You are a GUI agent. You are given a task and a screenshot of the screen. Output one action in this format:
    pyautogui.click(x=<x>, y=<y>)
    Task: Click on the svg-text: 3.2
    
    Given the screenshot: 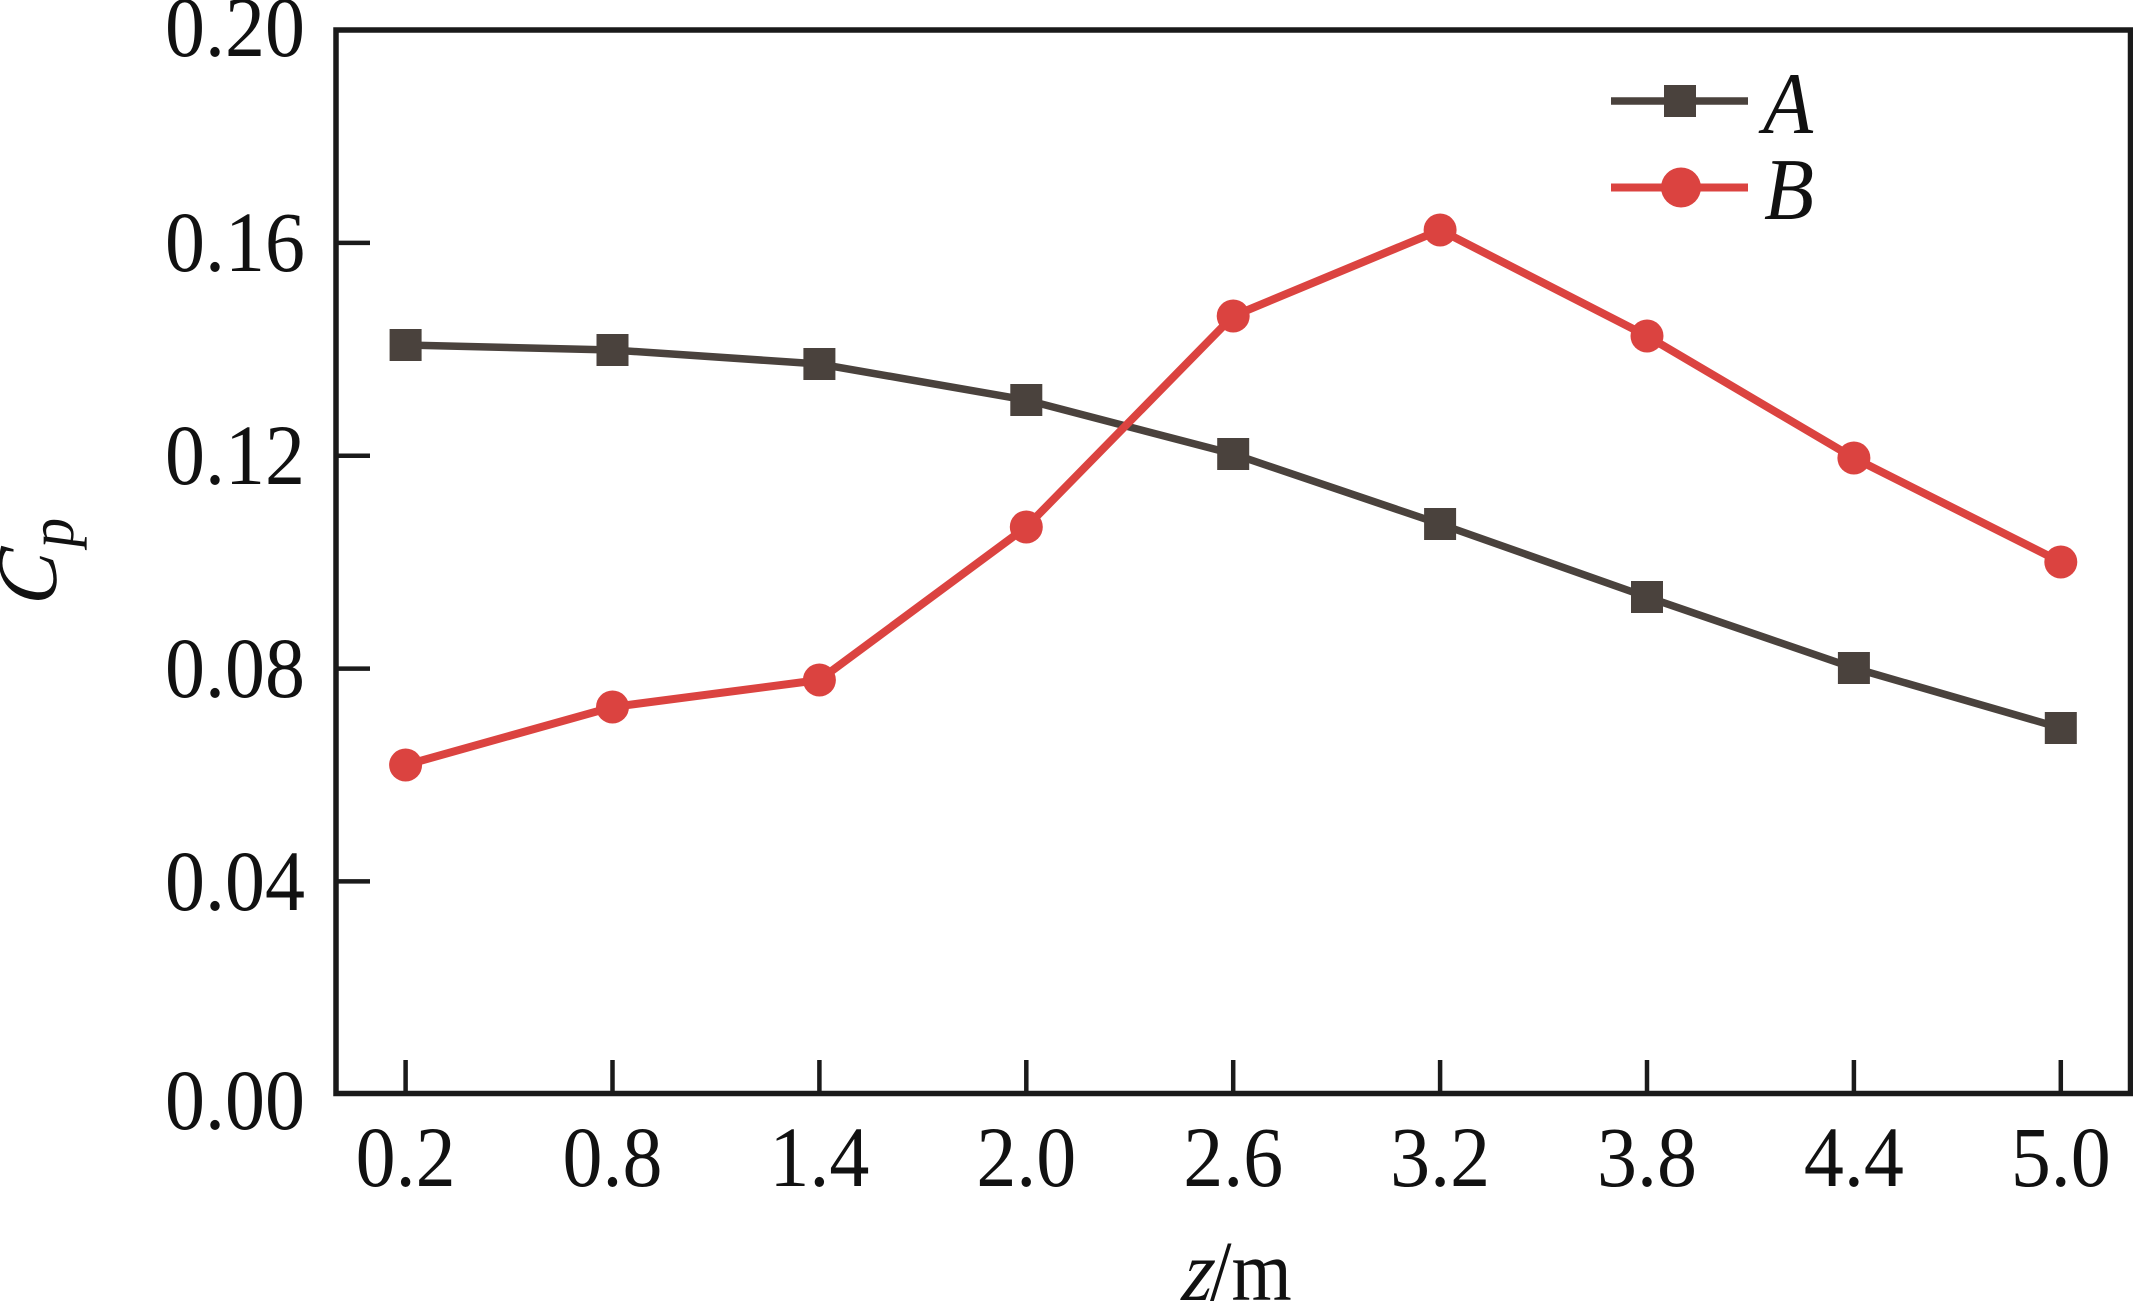 What is the action you would take?
    pyautogui.click(x=1440, y=1156)
    